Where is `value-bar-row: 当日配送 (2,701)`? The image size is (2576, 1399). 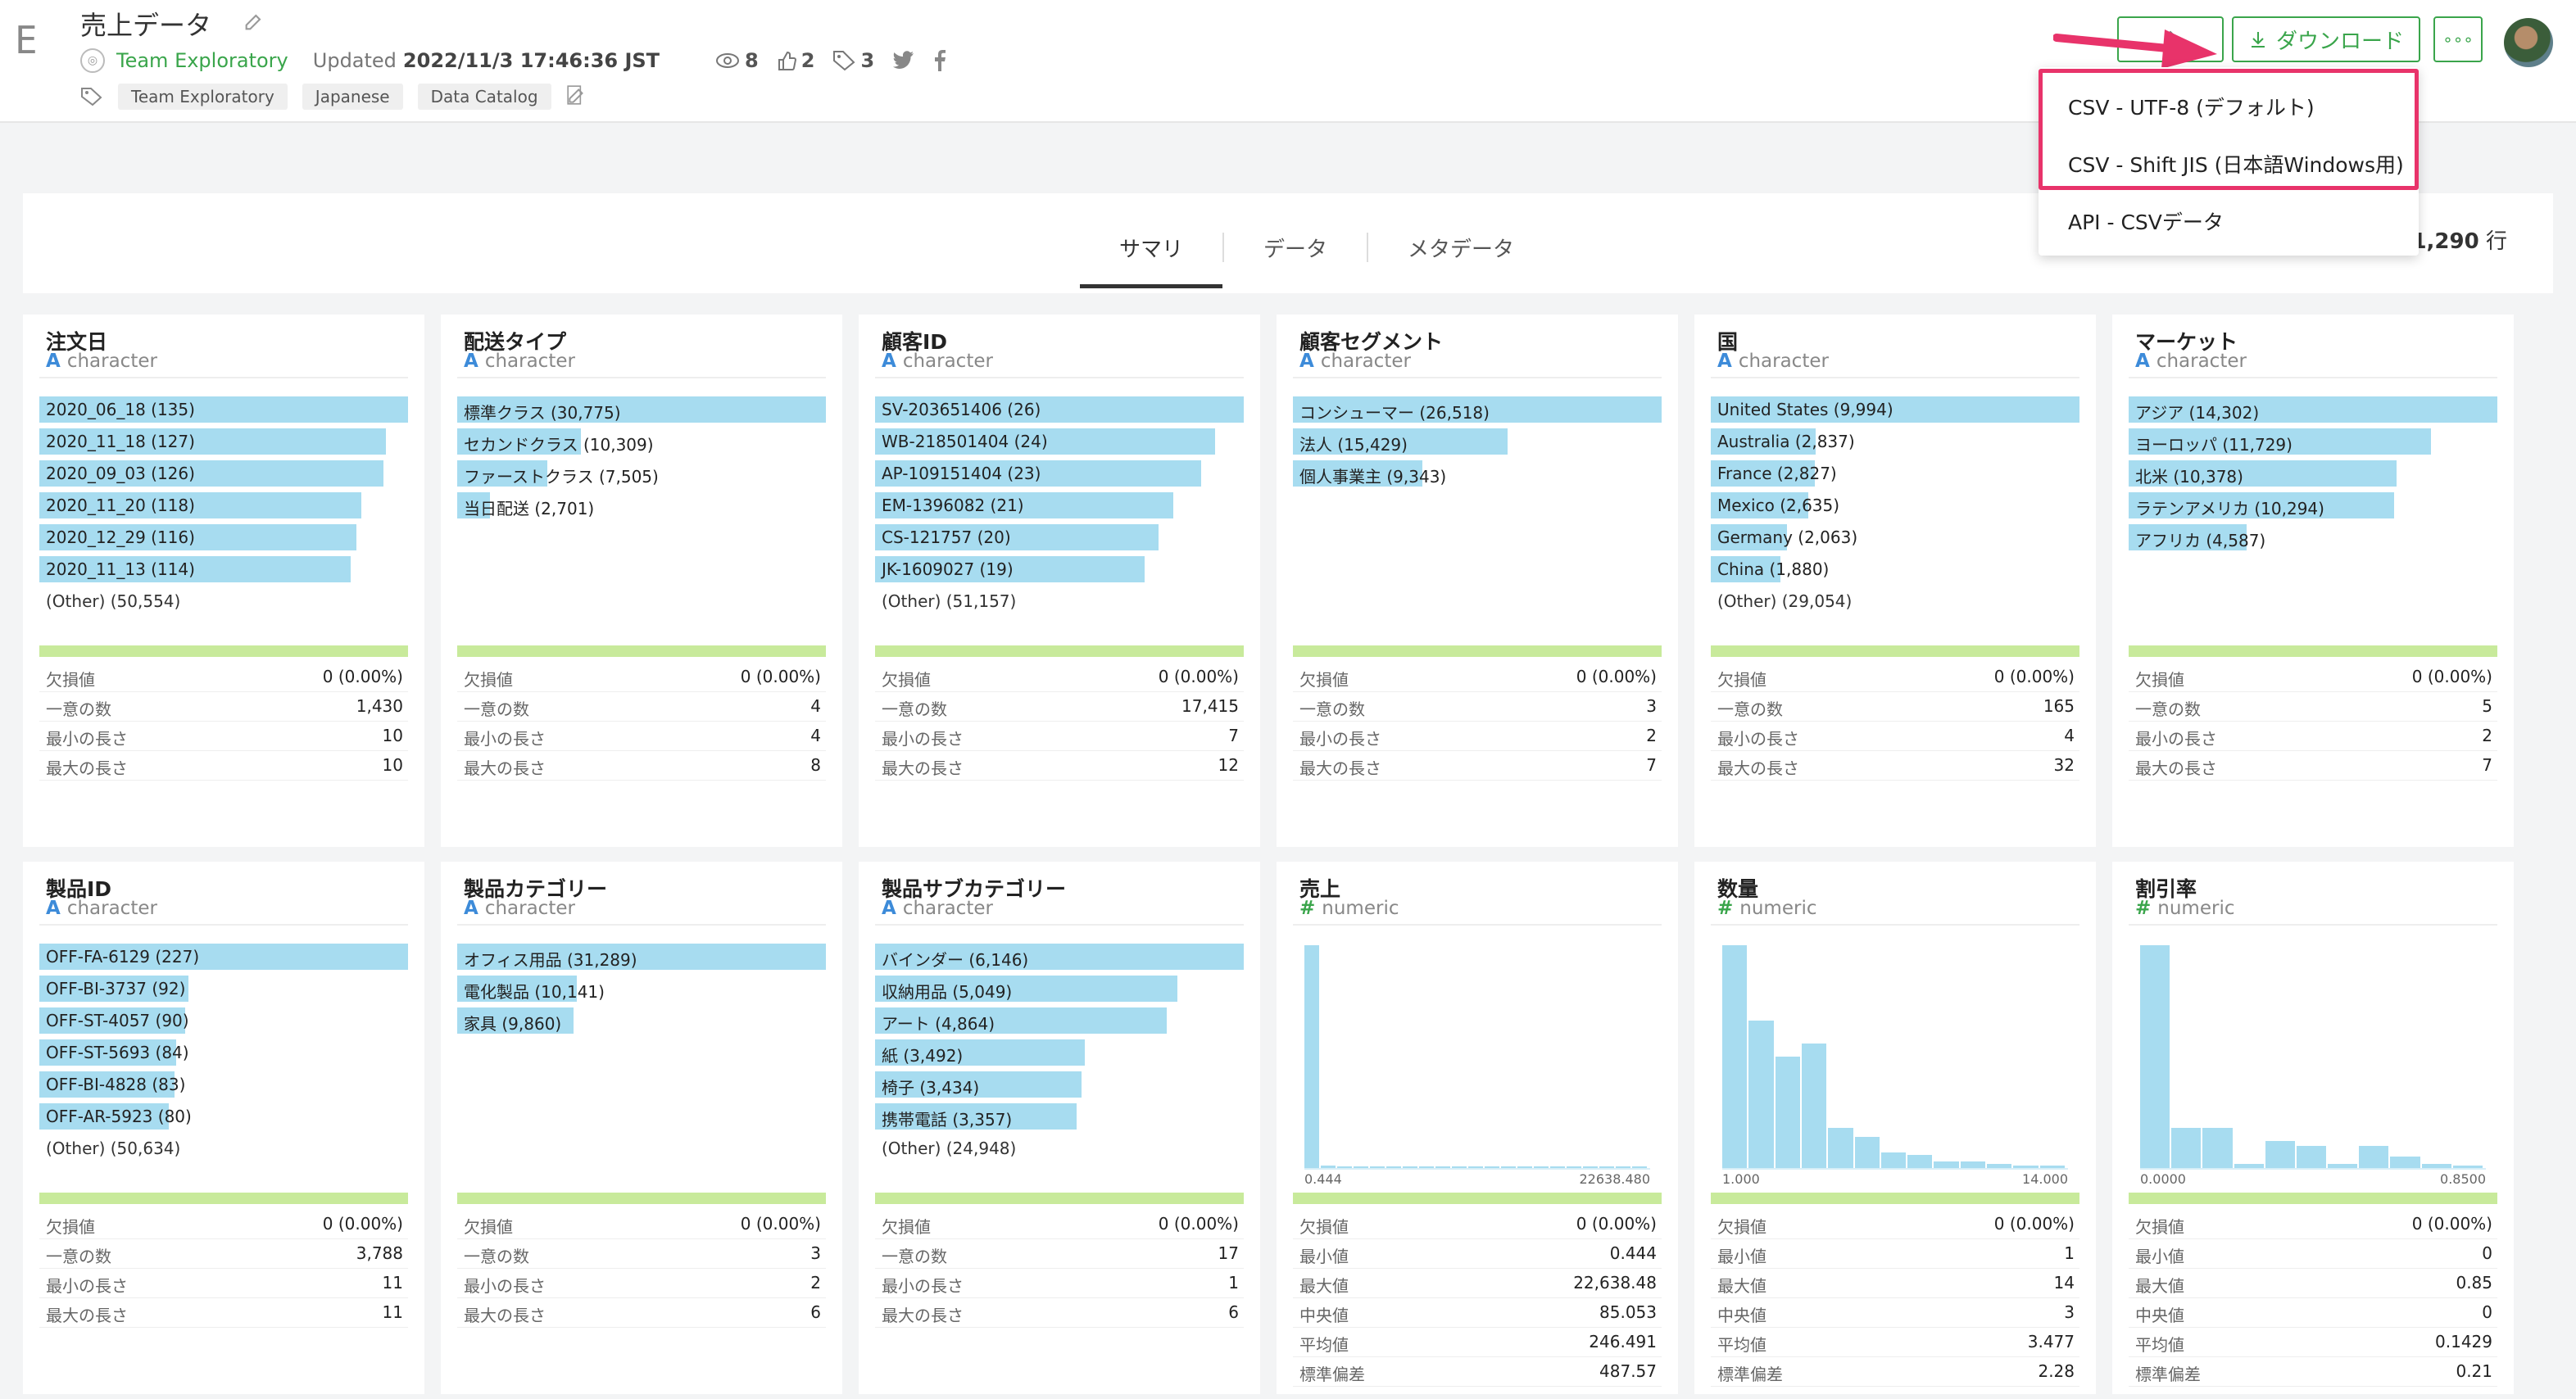 value-bar-row: 当日配送 (2,701) is located at coordinates (641, 505).